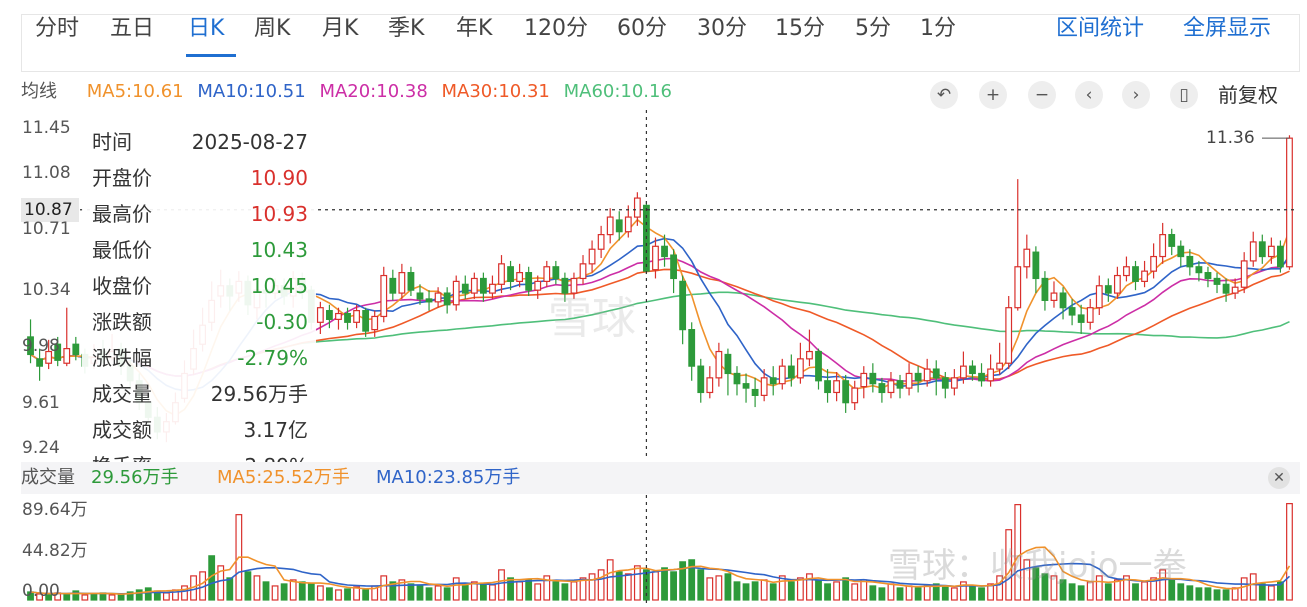 The width and height of the screenshot is (1307, 607). Describe the element at coordinates (1042, 95) in the screenshot. I see `zoom-out-icon: −` at that location.